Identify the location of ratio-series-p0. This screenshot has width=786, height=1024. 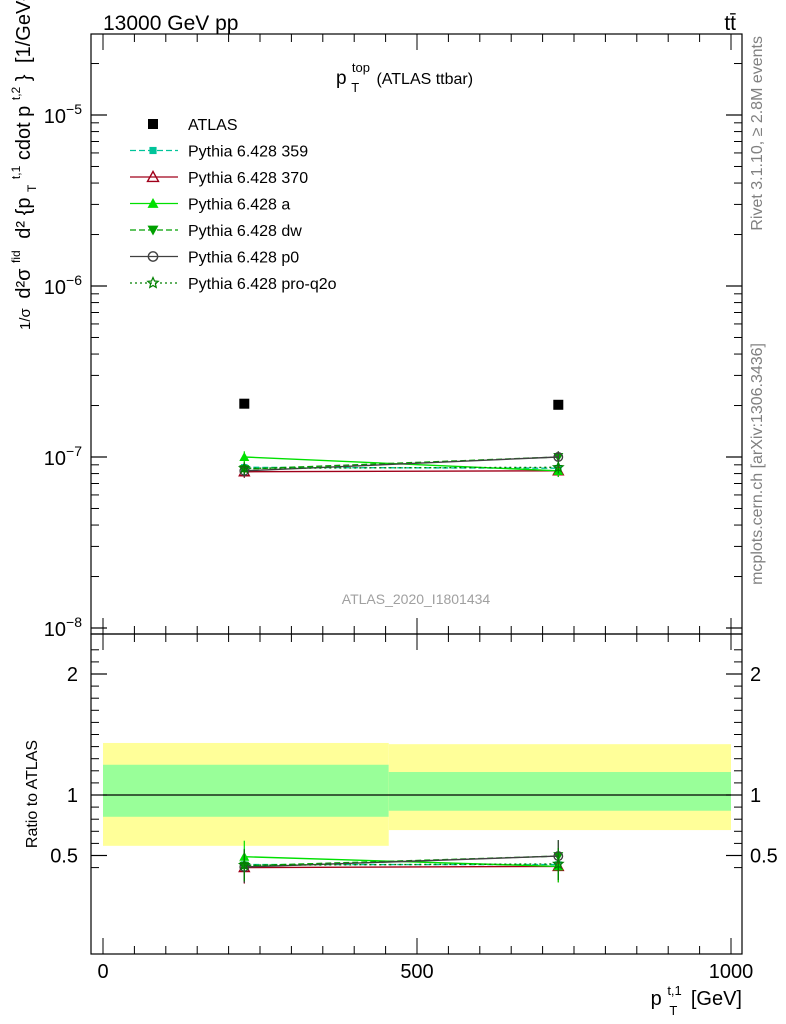
(401, 861).